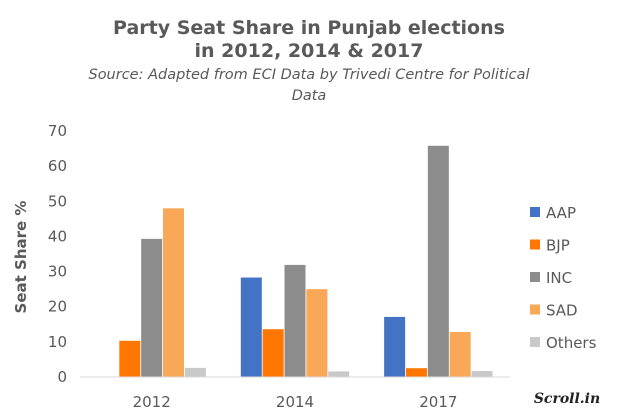 This screenshot has width=618, height=417. I want to click on bar-sad-2012, so click(174, 292).